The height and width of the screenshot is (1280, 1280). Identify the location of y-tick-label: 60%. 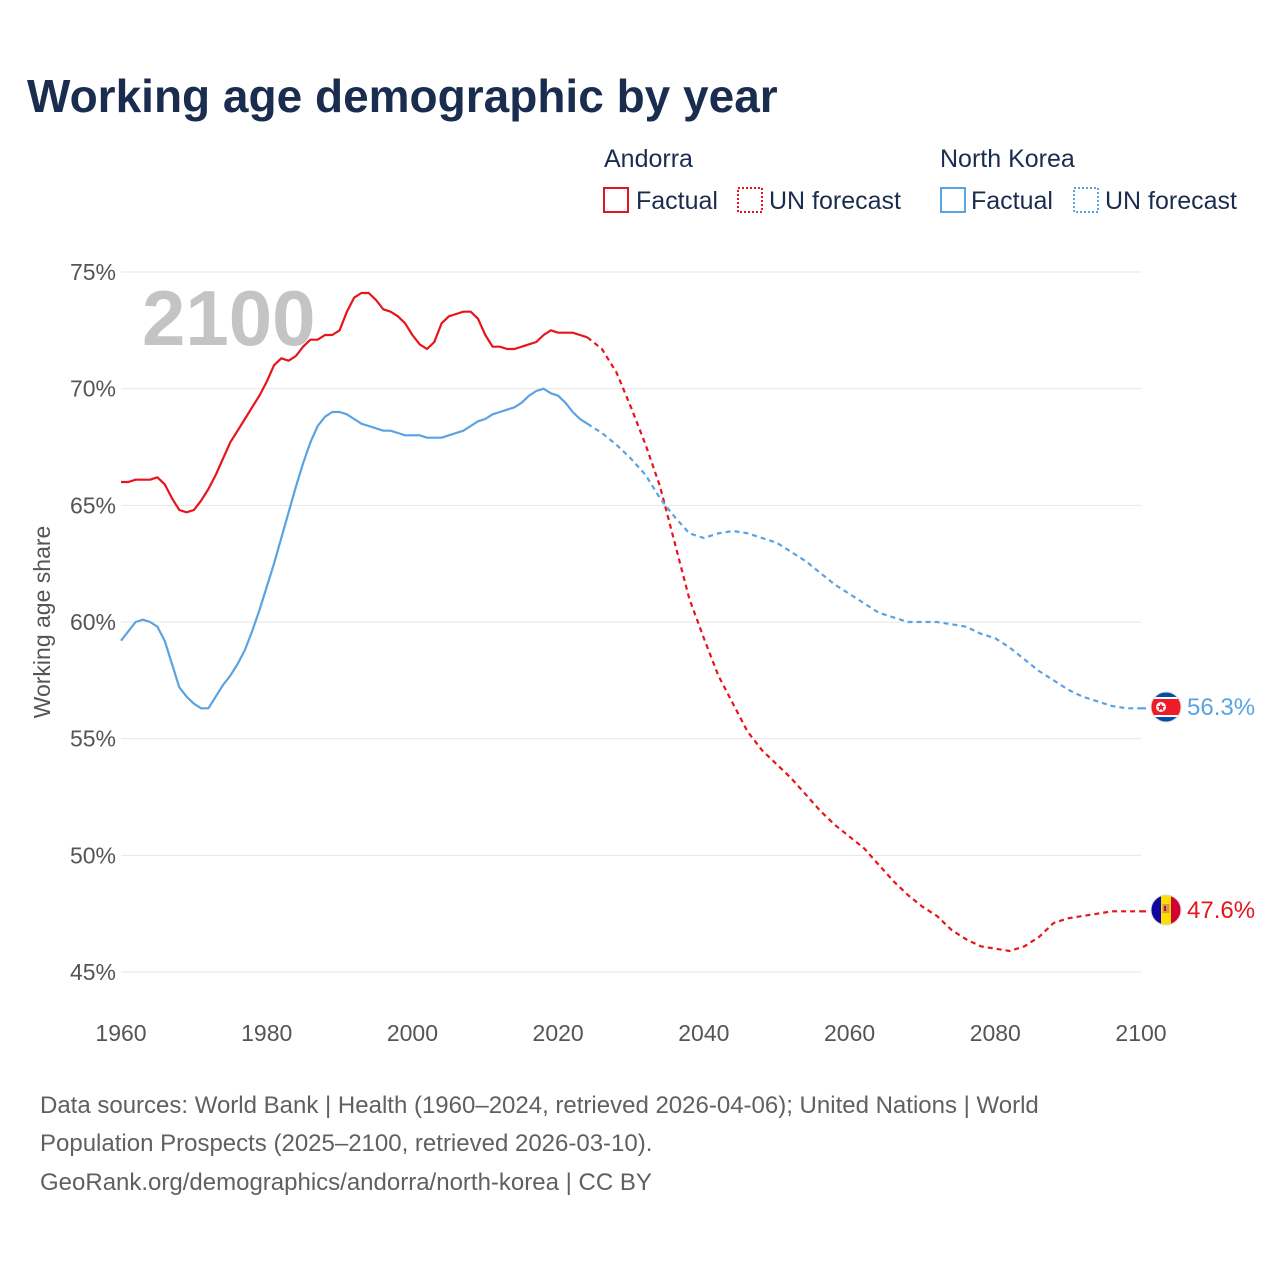
(93, 622).